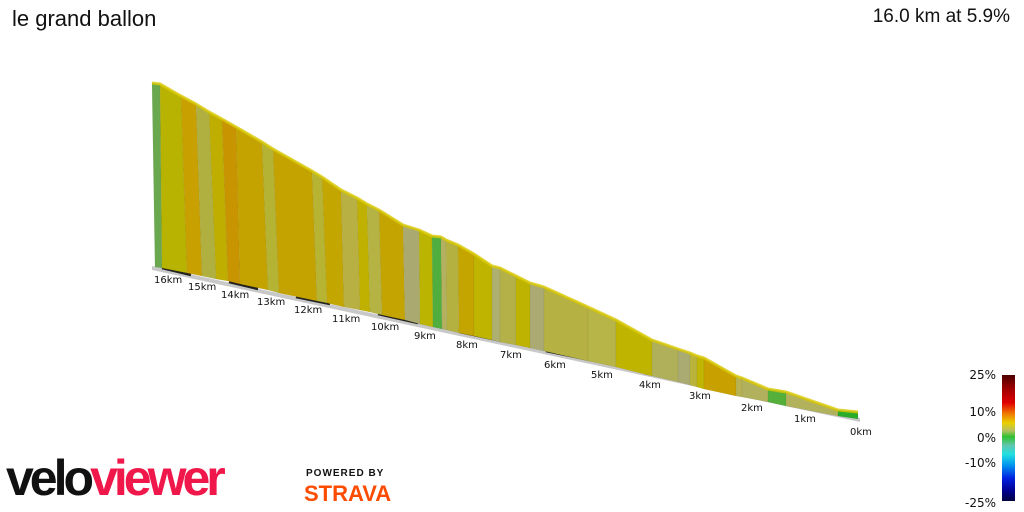  Describe the element at coordinates (348, 493) in the screenshot. I see `strava-logo: STRAVA` at that location.